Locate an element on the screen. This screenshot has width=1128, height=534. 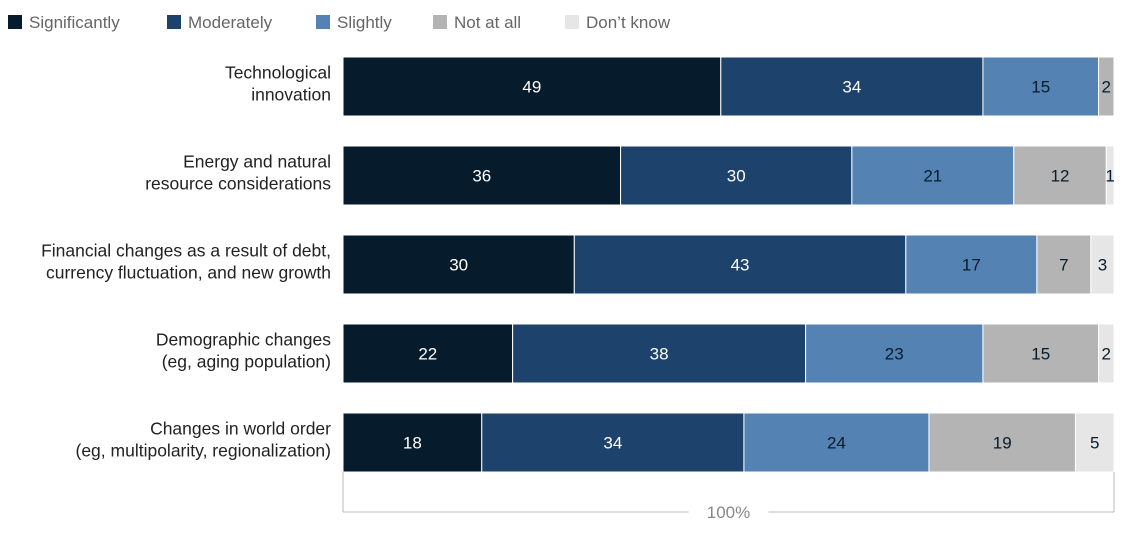
bar-value-label-2-2: 17 is located at coordinates (971, 265).